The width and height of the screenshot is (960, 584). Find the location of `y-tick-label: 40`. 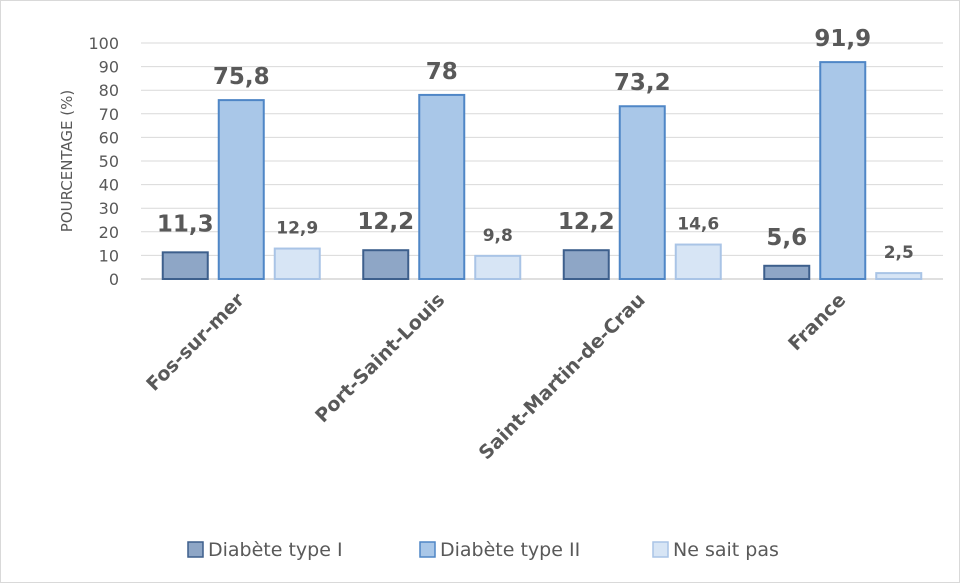

y-tick-label: 40 is located at coordinates (109, 185).